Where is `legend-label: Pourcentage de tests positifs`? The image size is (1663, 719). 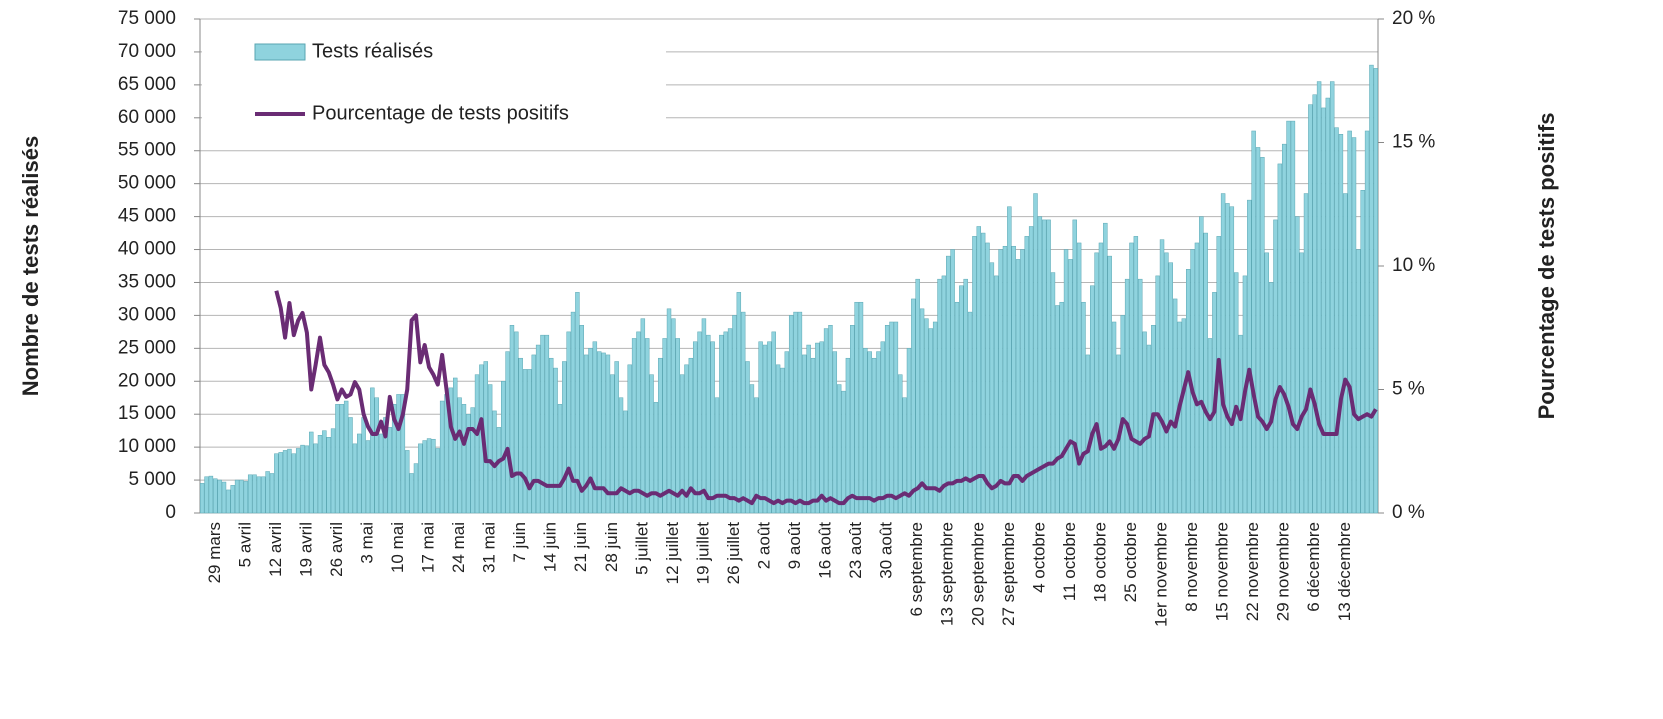
legend-label: Pourcentage de tests positifs is located at coordinates (440, 113).